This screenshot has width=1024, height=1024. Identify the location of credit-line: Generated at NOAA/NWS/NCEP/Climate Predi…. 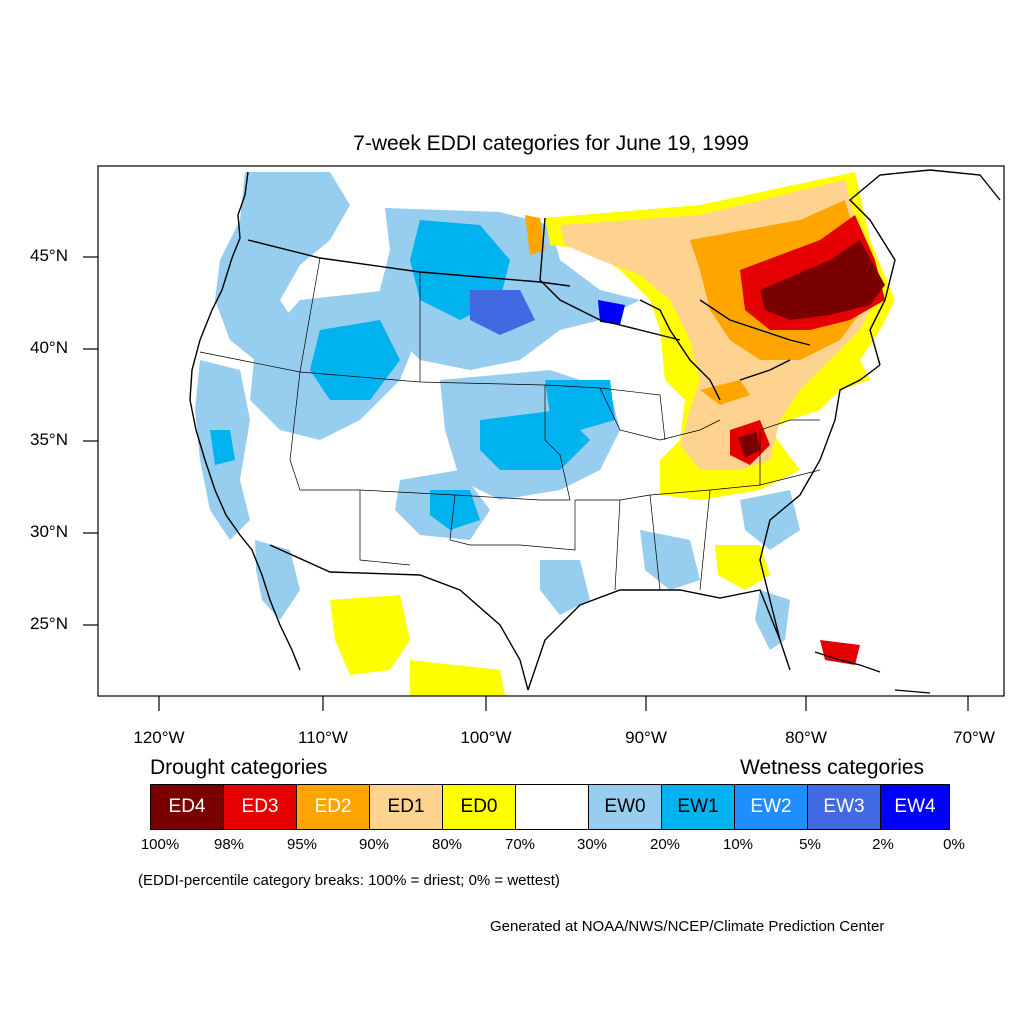
(687, 926).